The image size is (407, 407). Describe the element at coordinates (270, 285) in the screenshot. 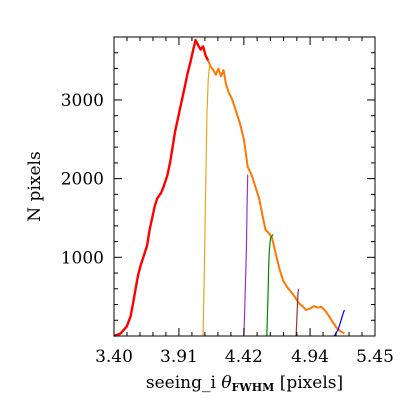

I see `series-line-green` at that location.